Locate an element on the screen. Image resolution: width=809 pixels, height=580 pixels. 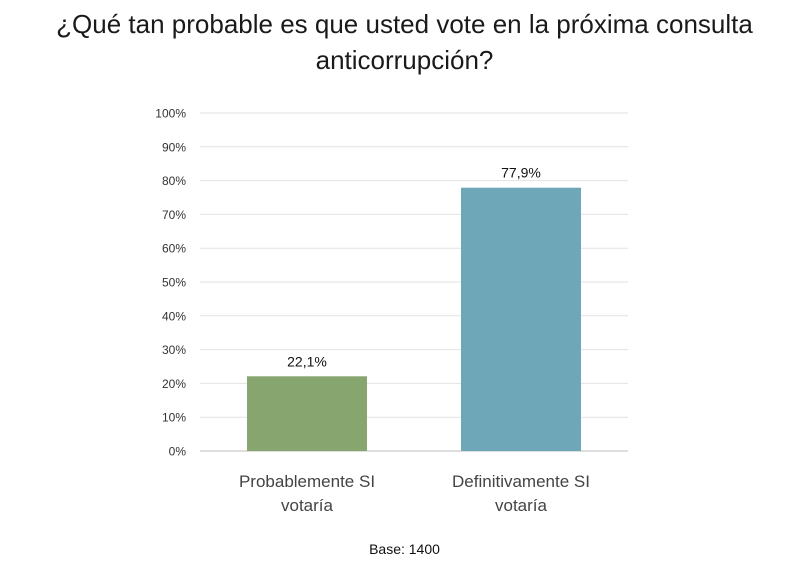
y-tick-label: 20% is located at coordinates (174, 384).